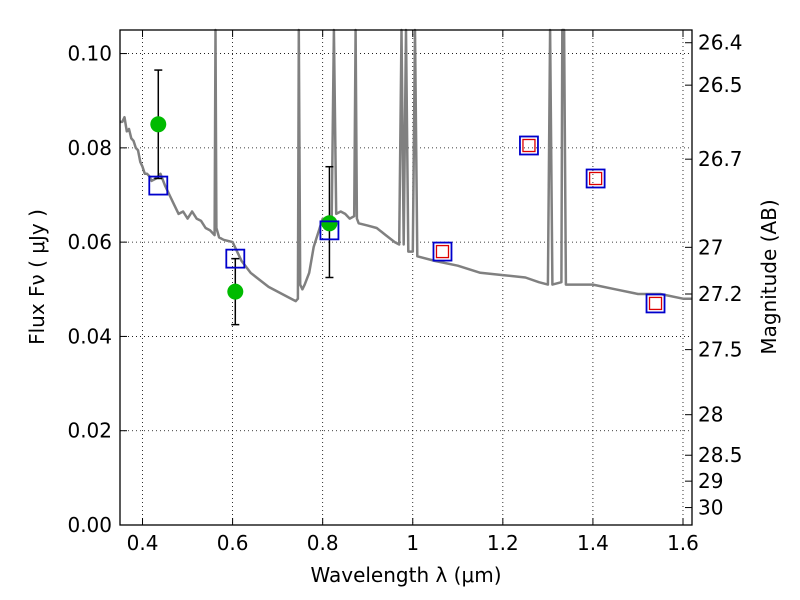  I want to click on y-right-tick-label: 26.5, so click(720, 85).